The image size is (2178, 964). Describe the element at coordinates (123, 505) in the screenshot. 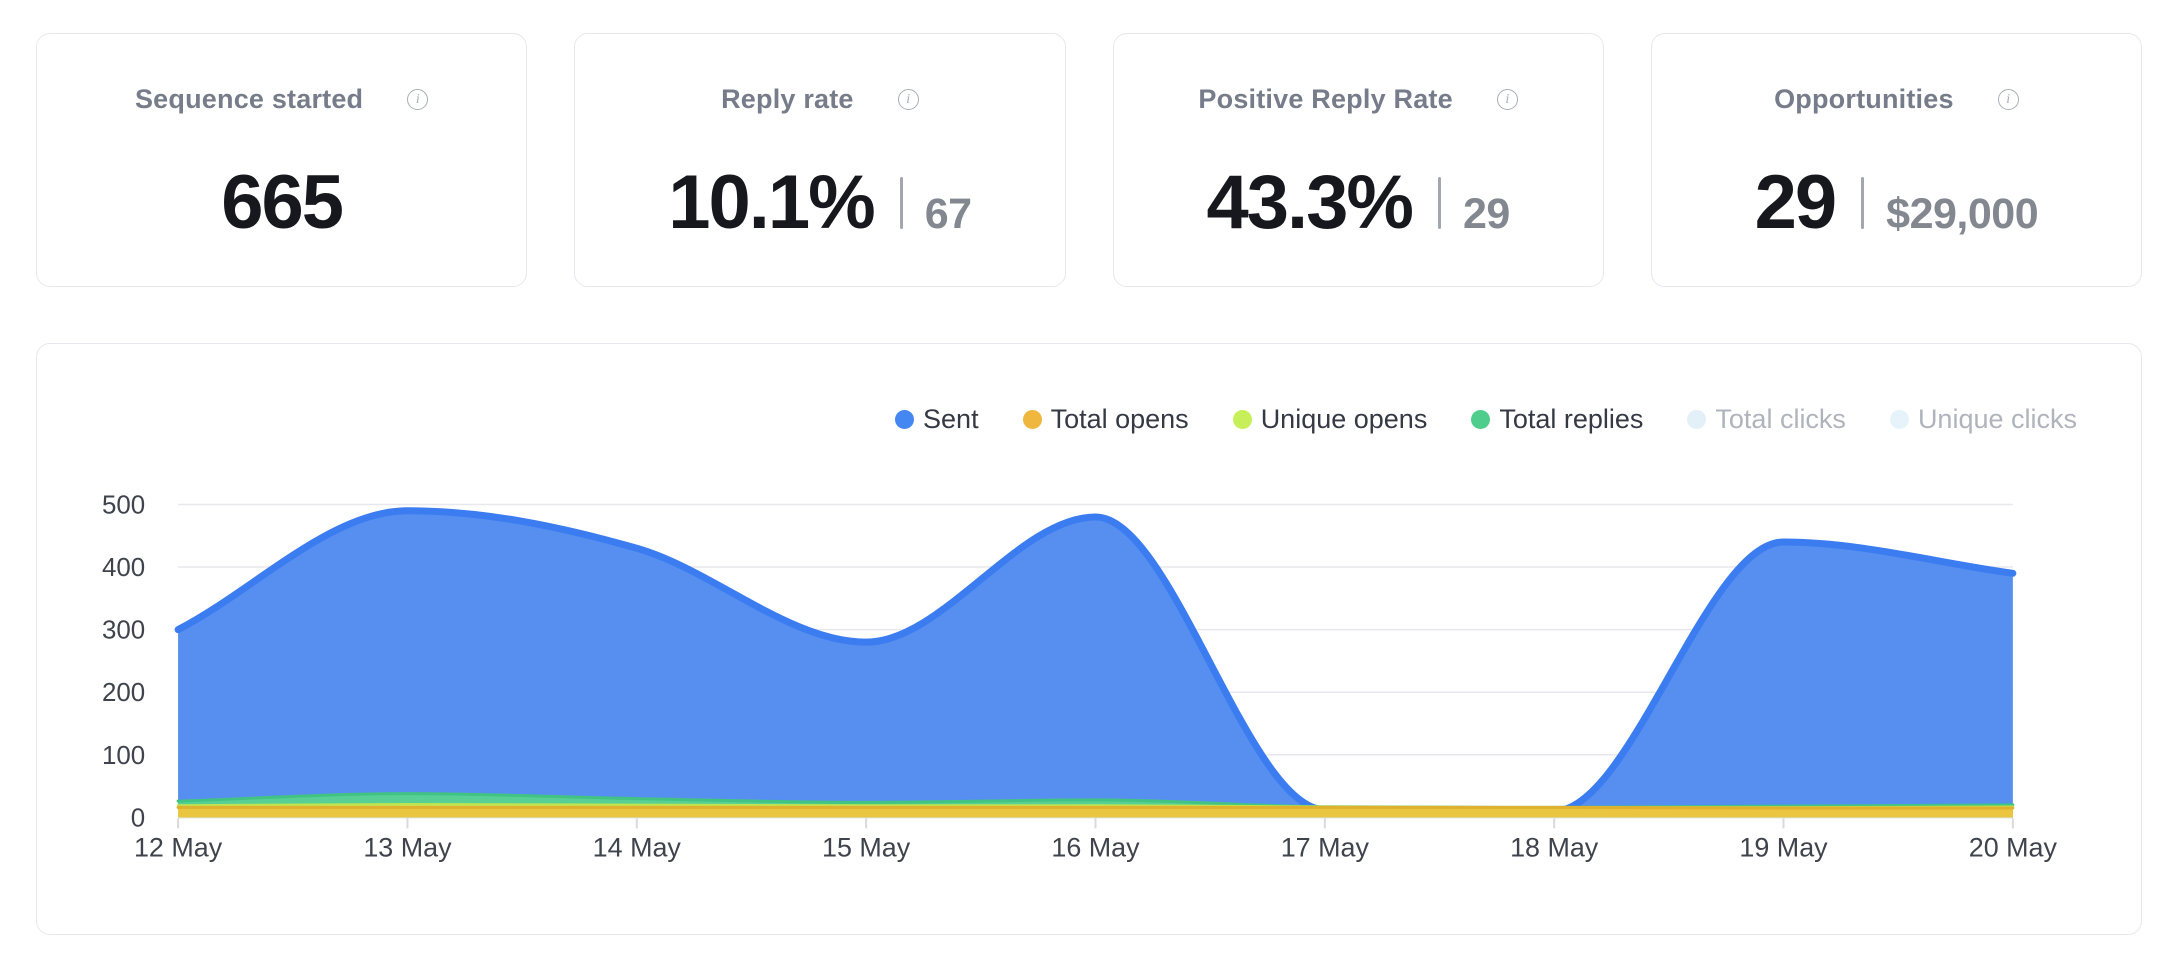

I see `svg-text: 500` at that location.